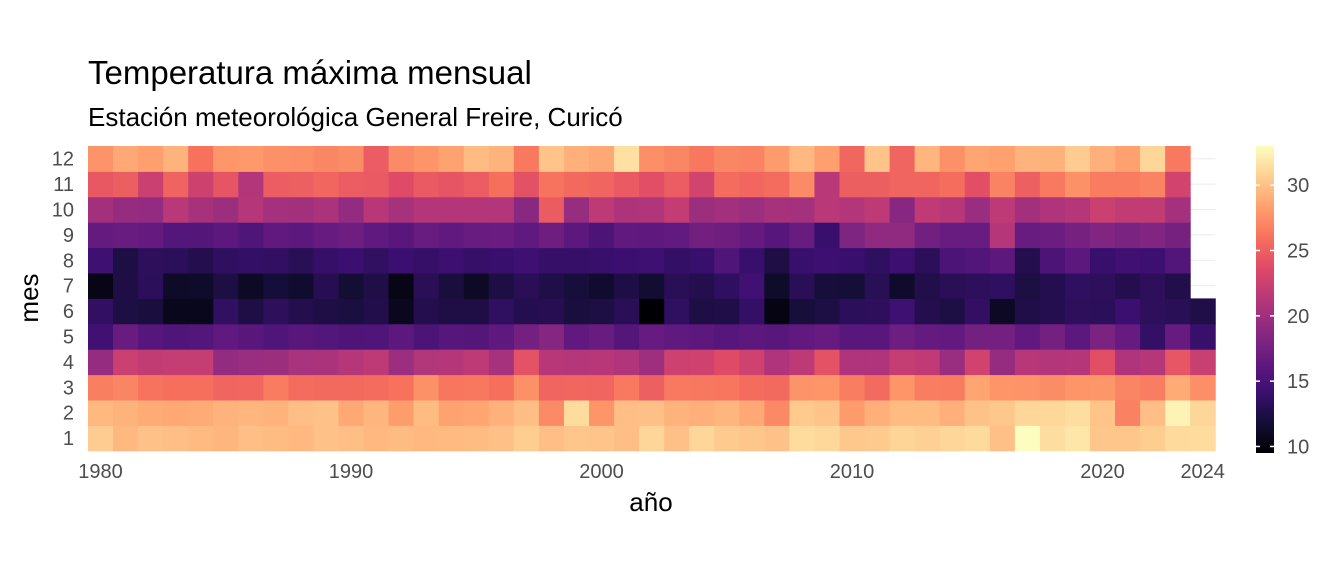  I want to click on color-legend: 10 15 20 25 30, so click(1282, 302).